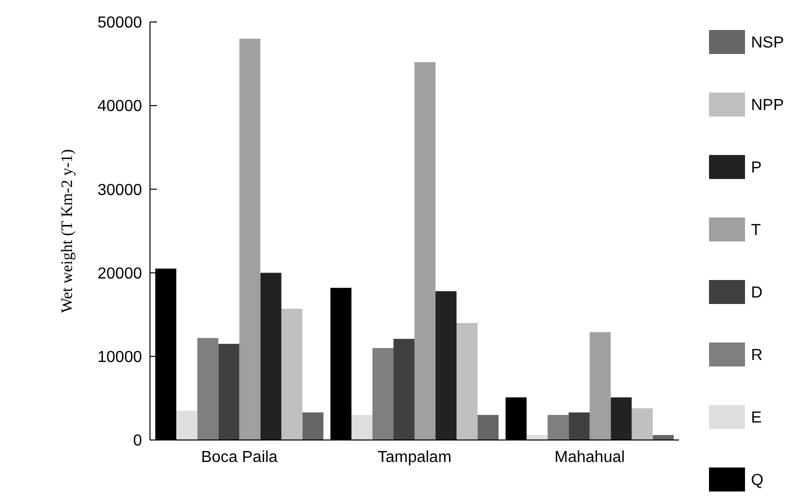 This screenshot has height=502, width=804. I want to click on x-tick-label: Tampalam, so click(415, 457).